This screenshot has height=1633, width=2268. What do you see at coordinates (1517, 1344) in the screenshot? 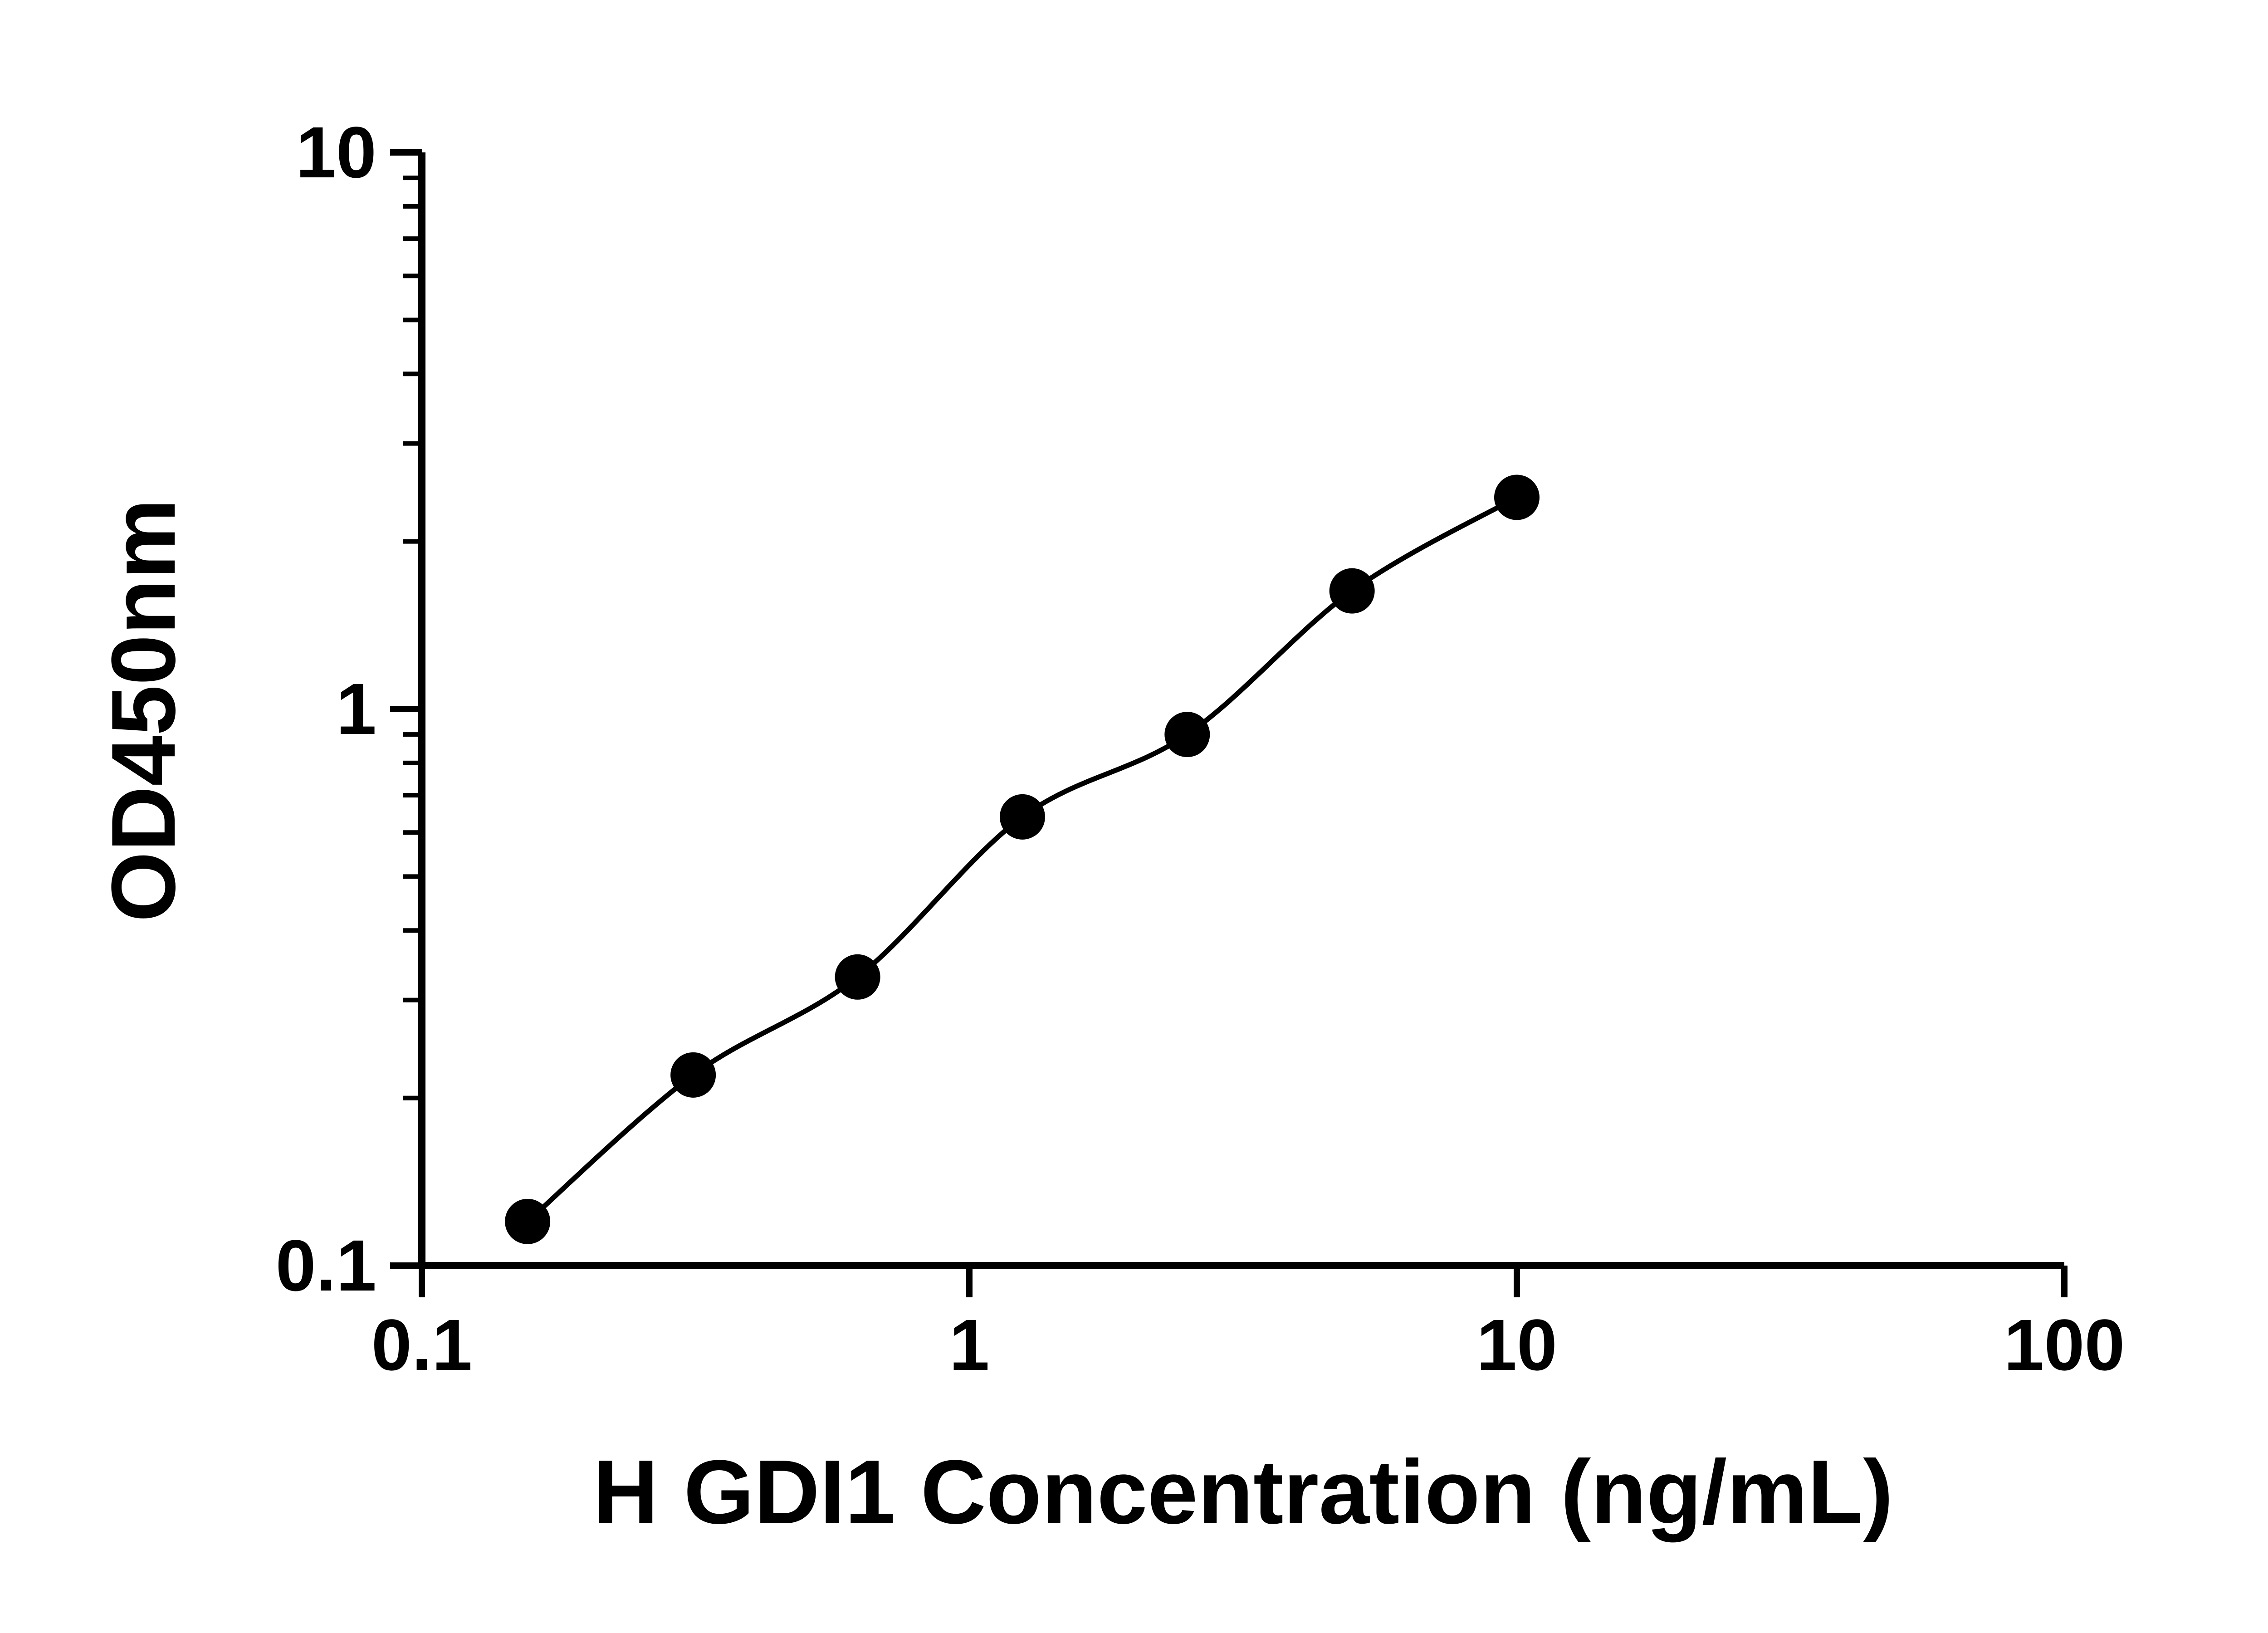
I see `x-tick-label: 10` at bounding box center [1517, 1344].